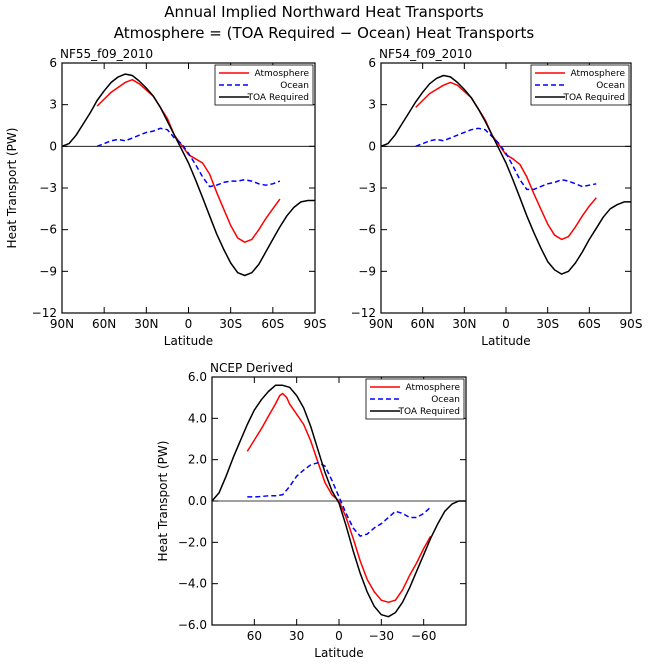  I want to click on y-tick-label: 2.0, so click(197, 460).